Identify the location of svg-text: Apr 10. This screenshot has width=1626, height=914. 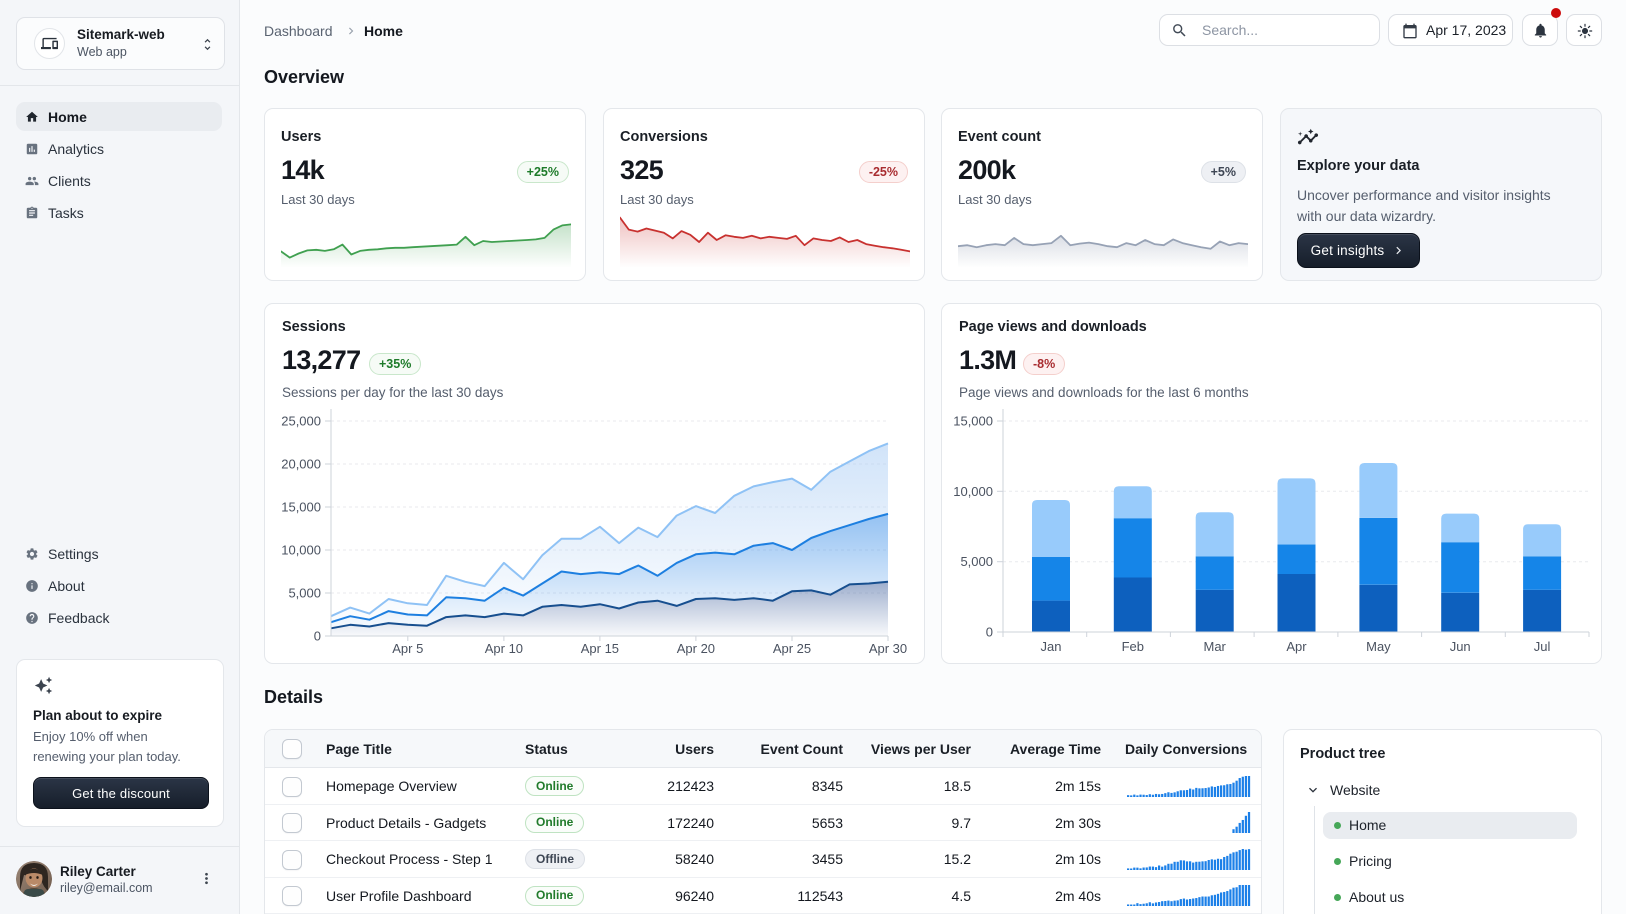
(504, 648).